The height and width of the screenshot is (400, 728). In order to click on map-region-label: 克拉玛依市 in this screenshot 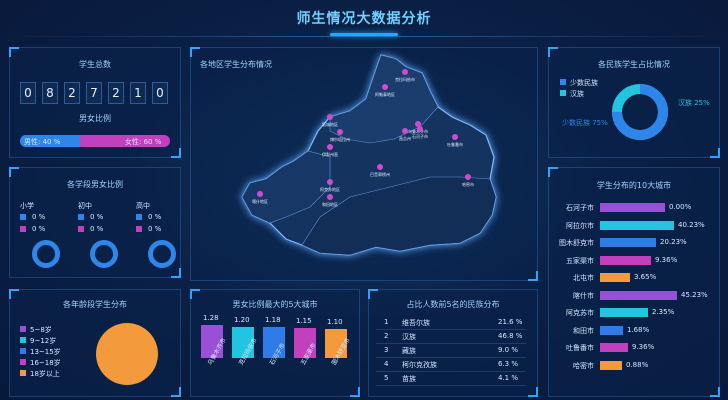, I will do `click(405, 79)`.